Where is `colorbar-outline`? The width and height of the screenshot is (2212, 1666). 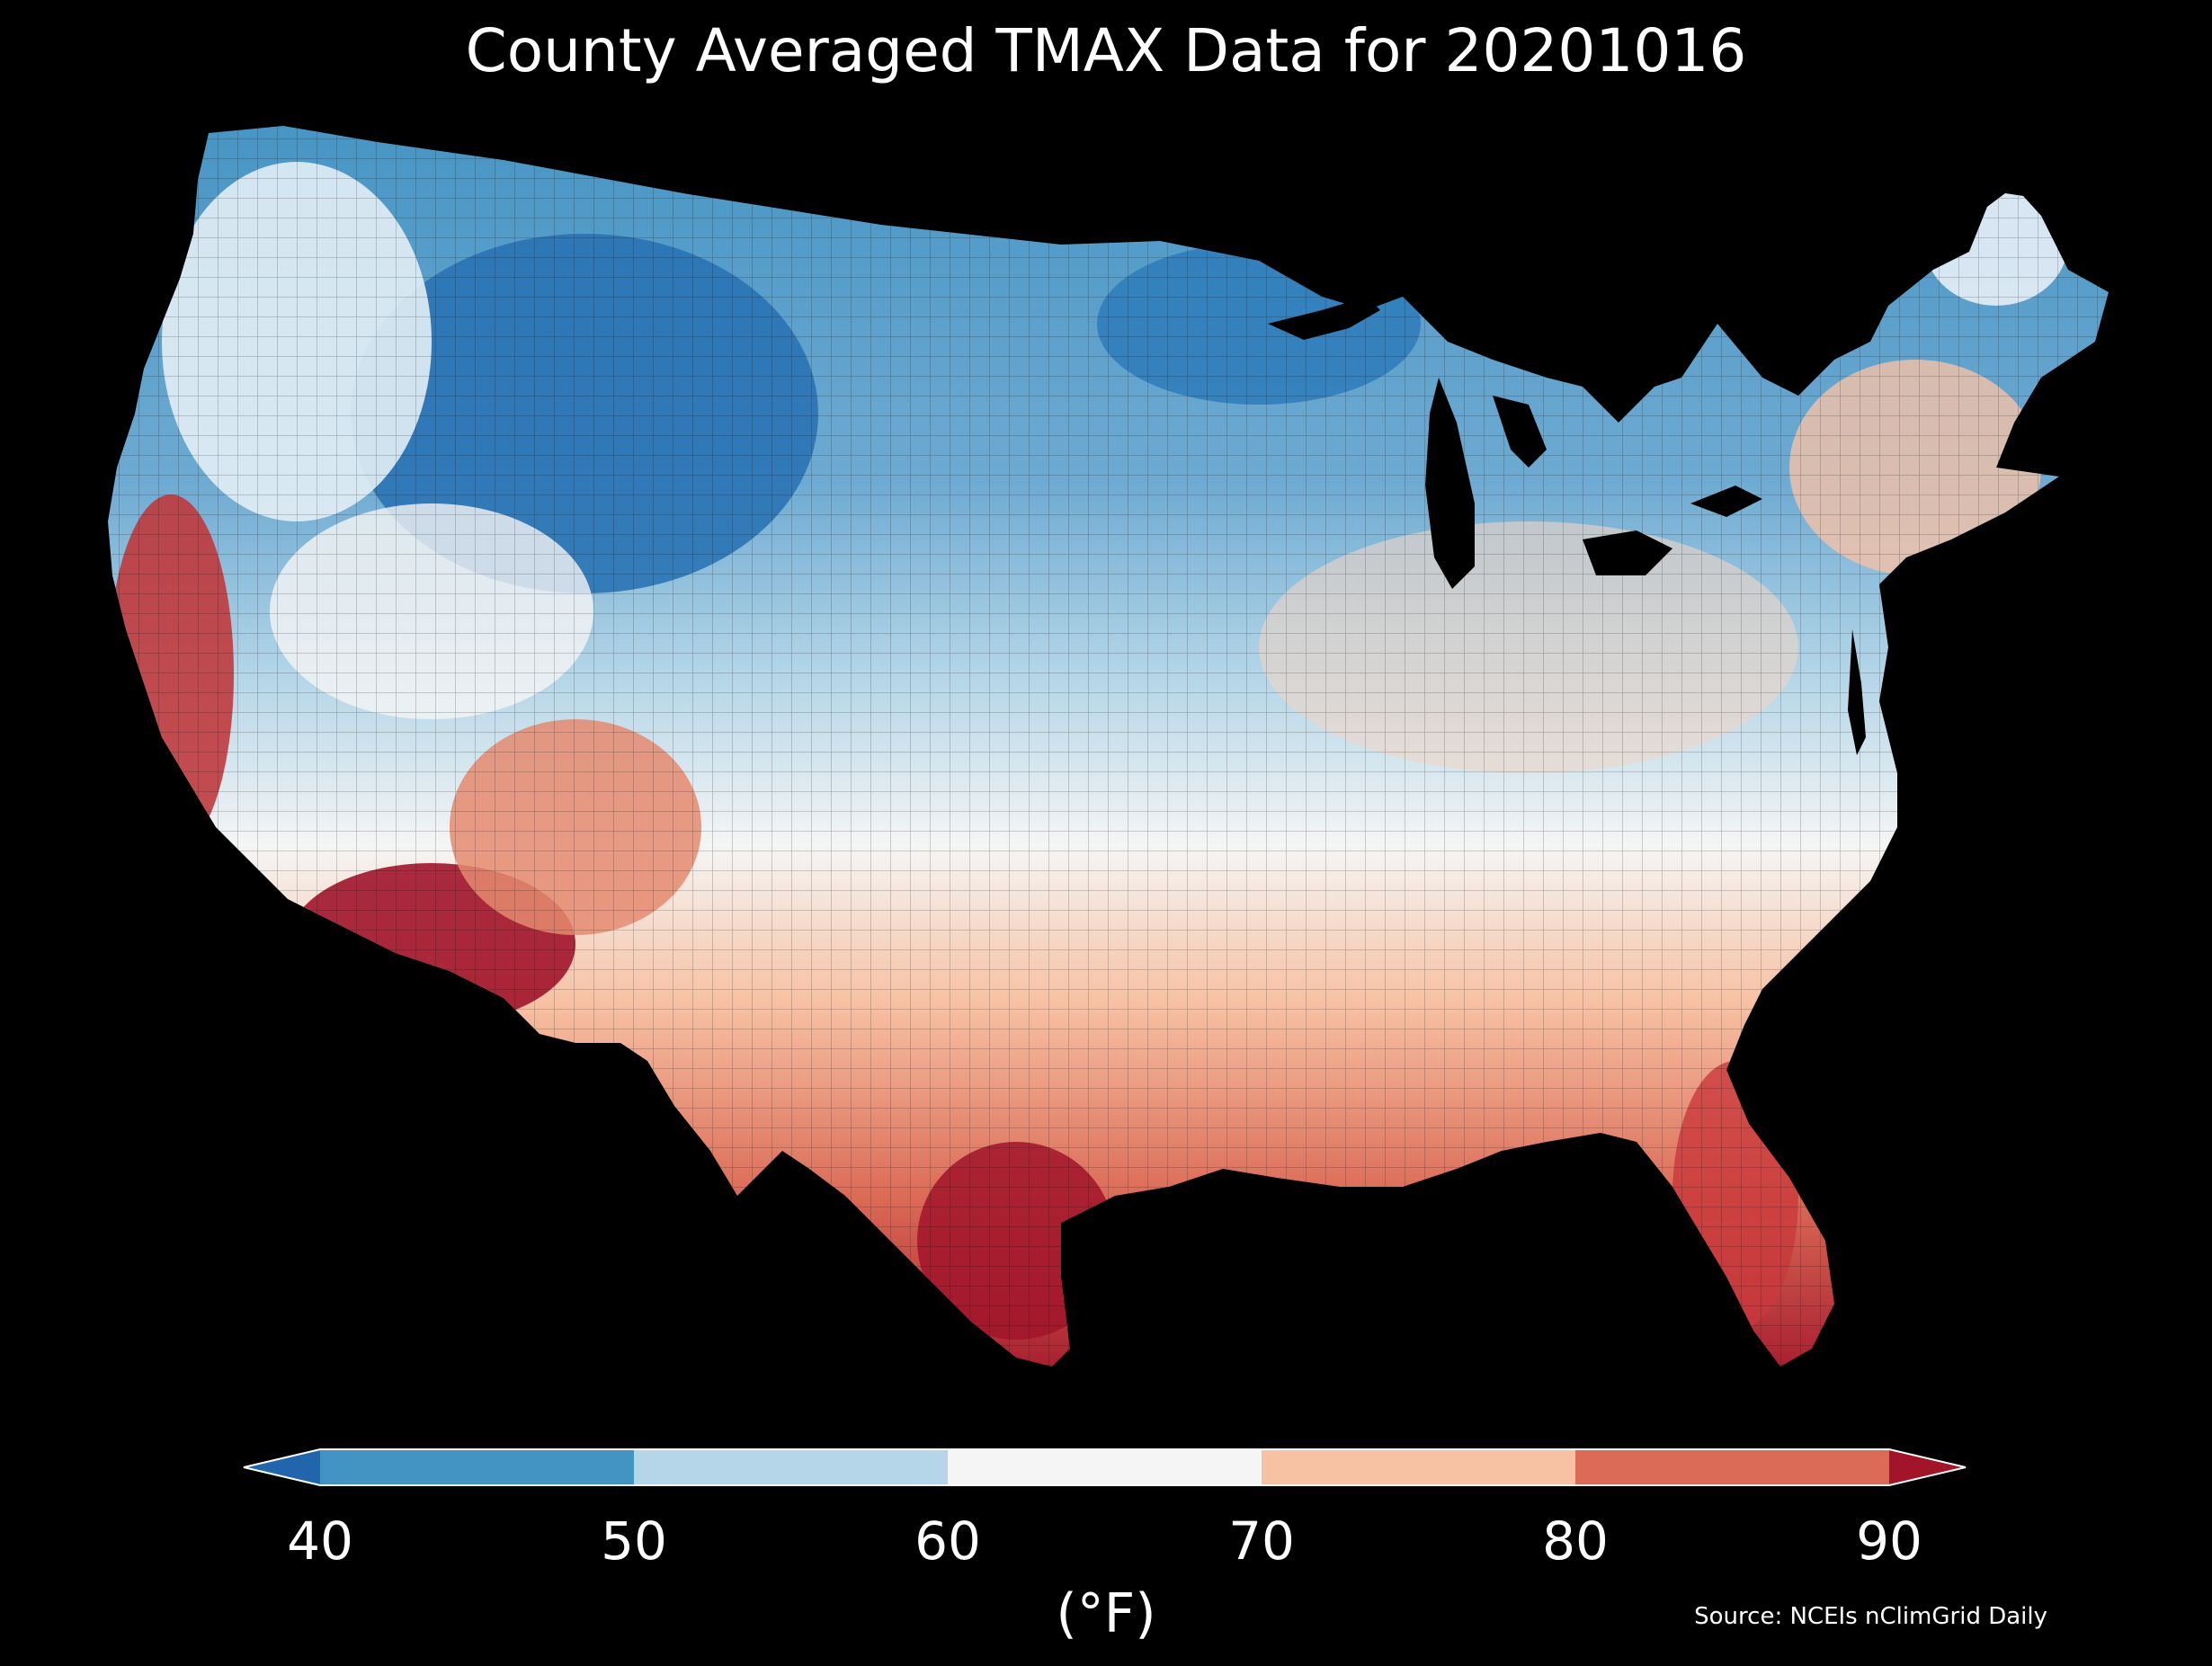 colorbar-outline is located at coordinates (1105, 1467).